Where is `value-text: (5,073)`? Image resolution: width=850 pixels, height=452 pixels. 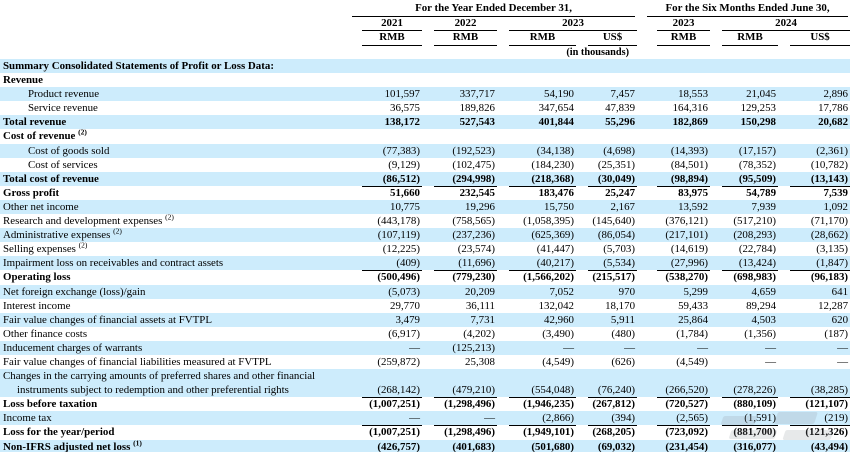 value-text: (5,073) is located at coordinates (404, 291).